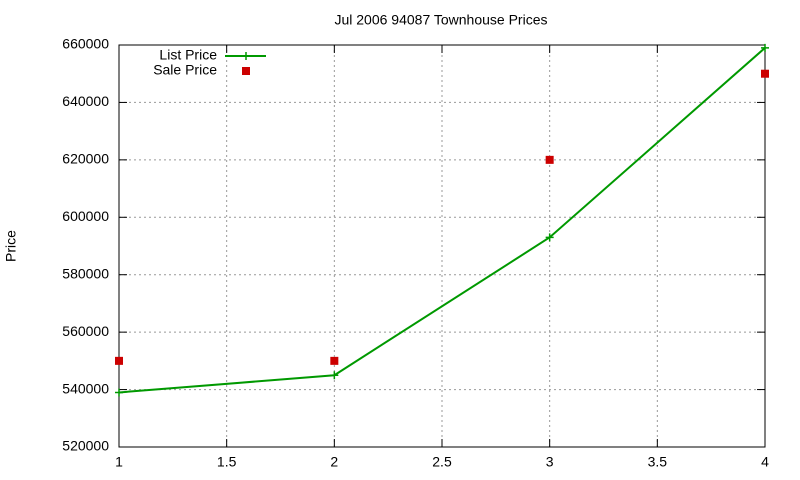 The image size is (800, 480). What do you see at coordinates (85, 331) in the screenshot?
I see `y-tick-label: 560000` at bounding box center [85, 331].